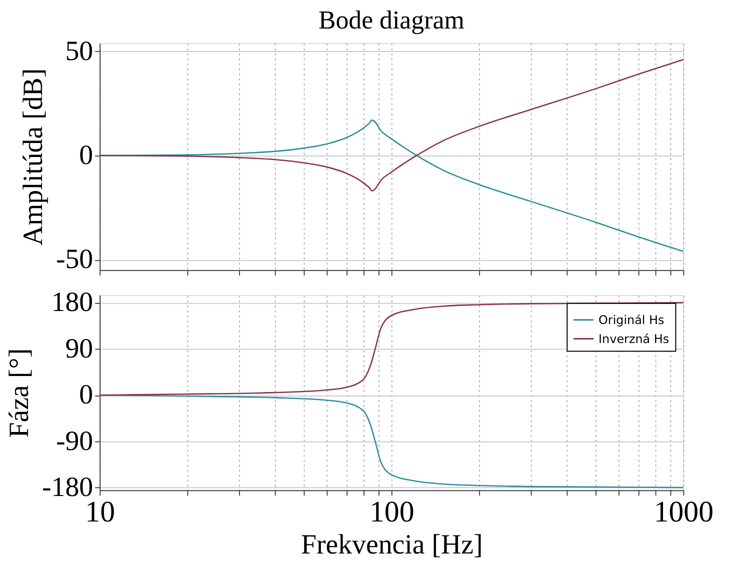  What do you see at coordinates (684, 512) in the screenshot?
I see `x-tick-label: 1000` at bounding box center [684, 512].